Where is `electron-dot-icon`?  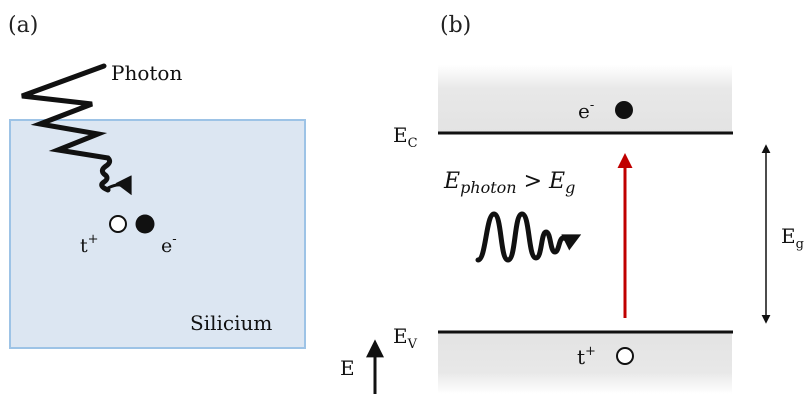 electron-dot-icon is located at coordinates (145, 224).